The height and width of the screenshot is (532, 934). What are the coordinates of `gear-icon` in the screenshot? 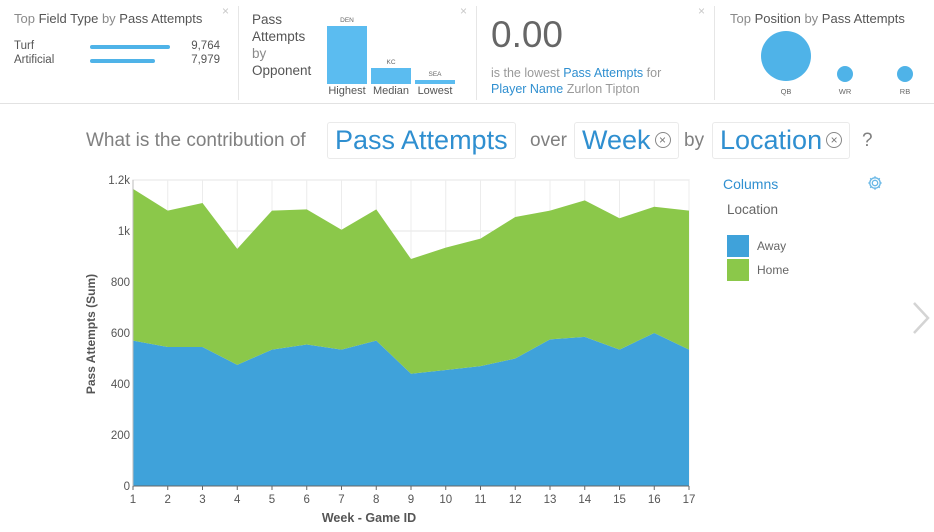 It's located at (875, 183).